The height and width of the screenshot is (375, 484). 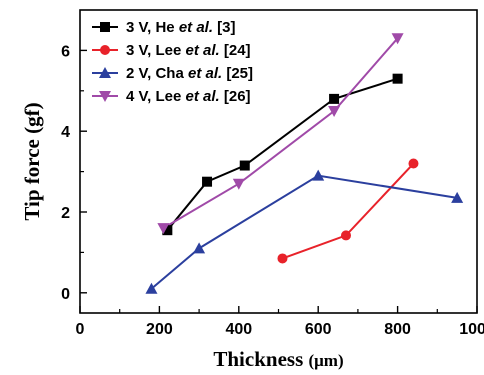 What do you see at coordinates (238, 329) in the screenshot?
I see `x-tick-label: 400` at bounding box center [238, 329].